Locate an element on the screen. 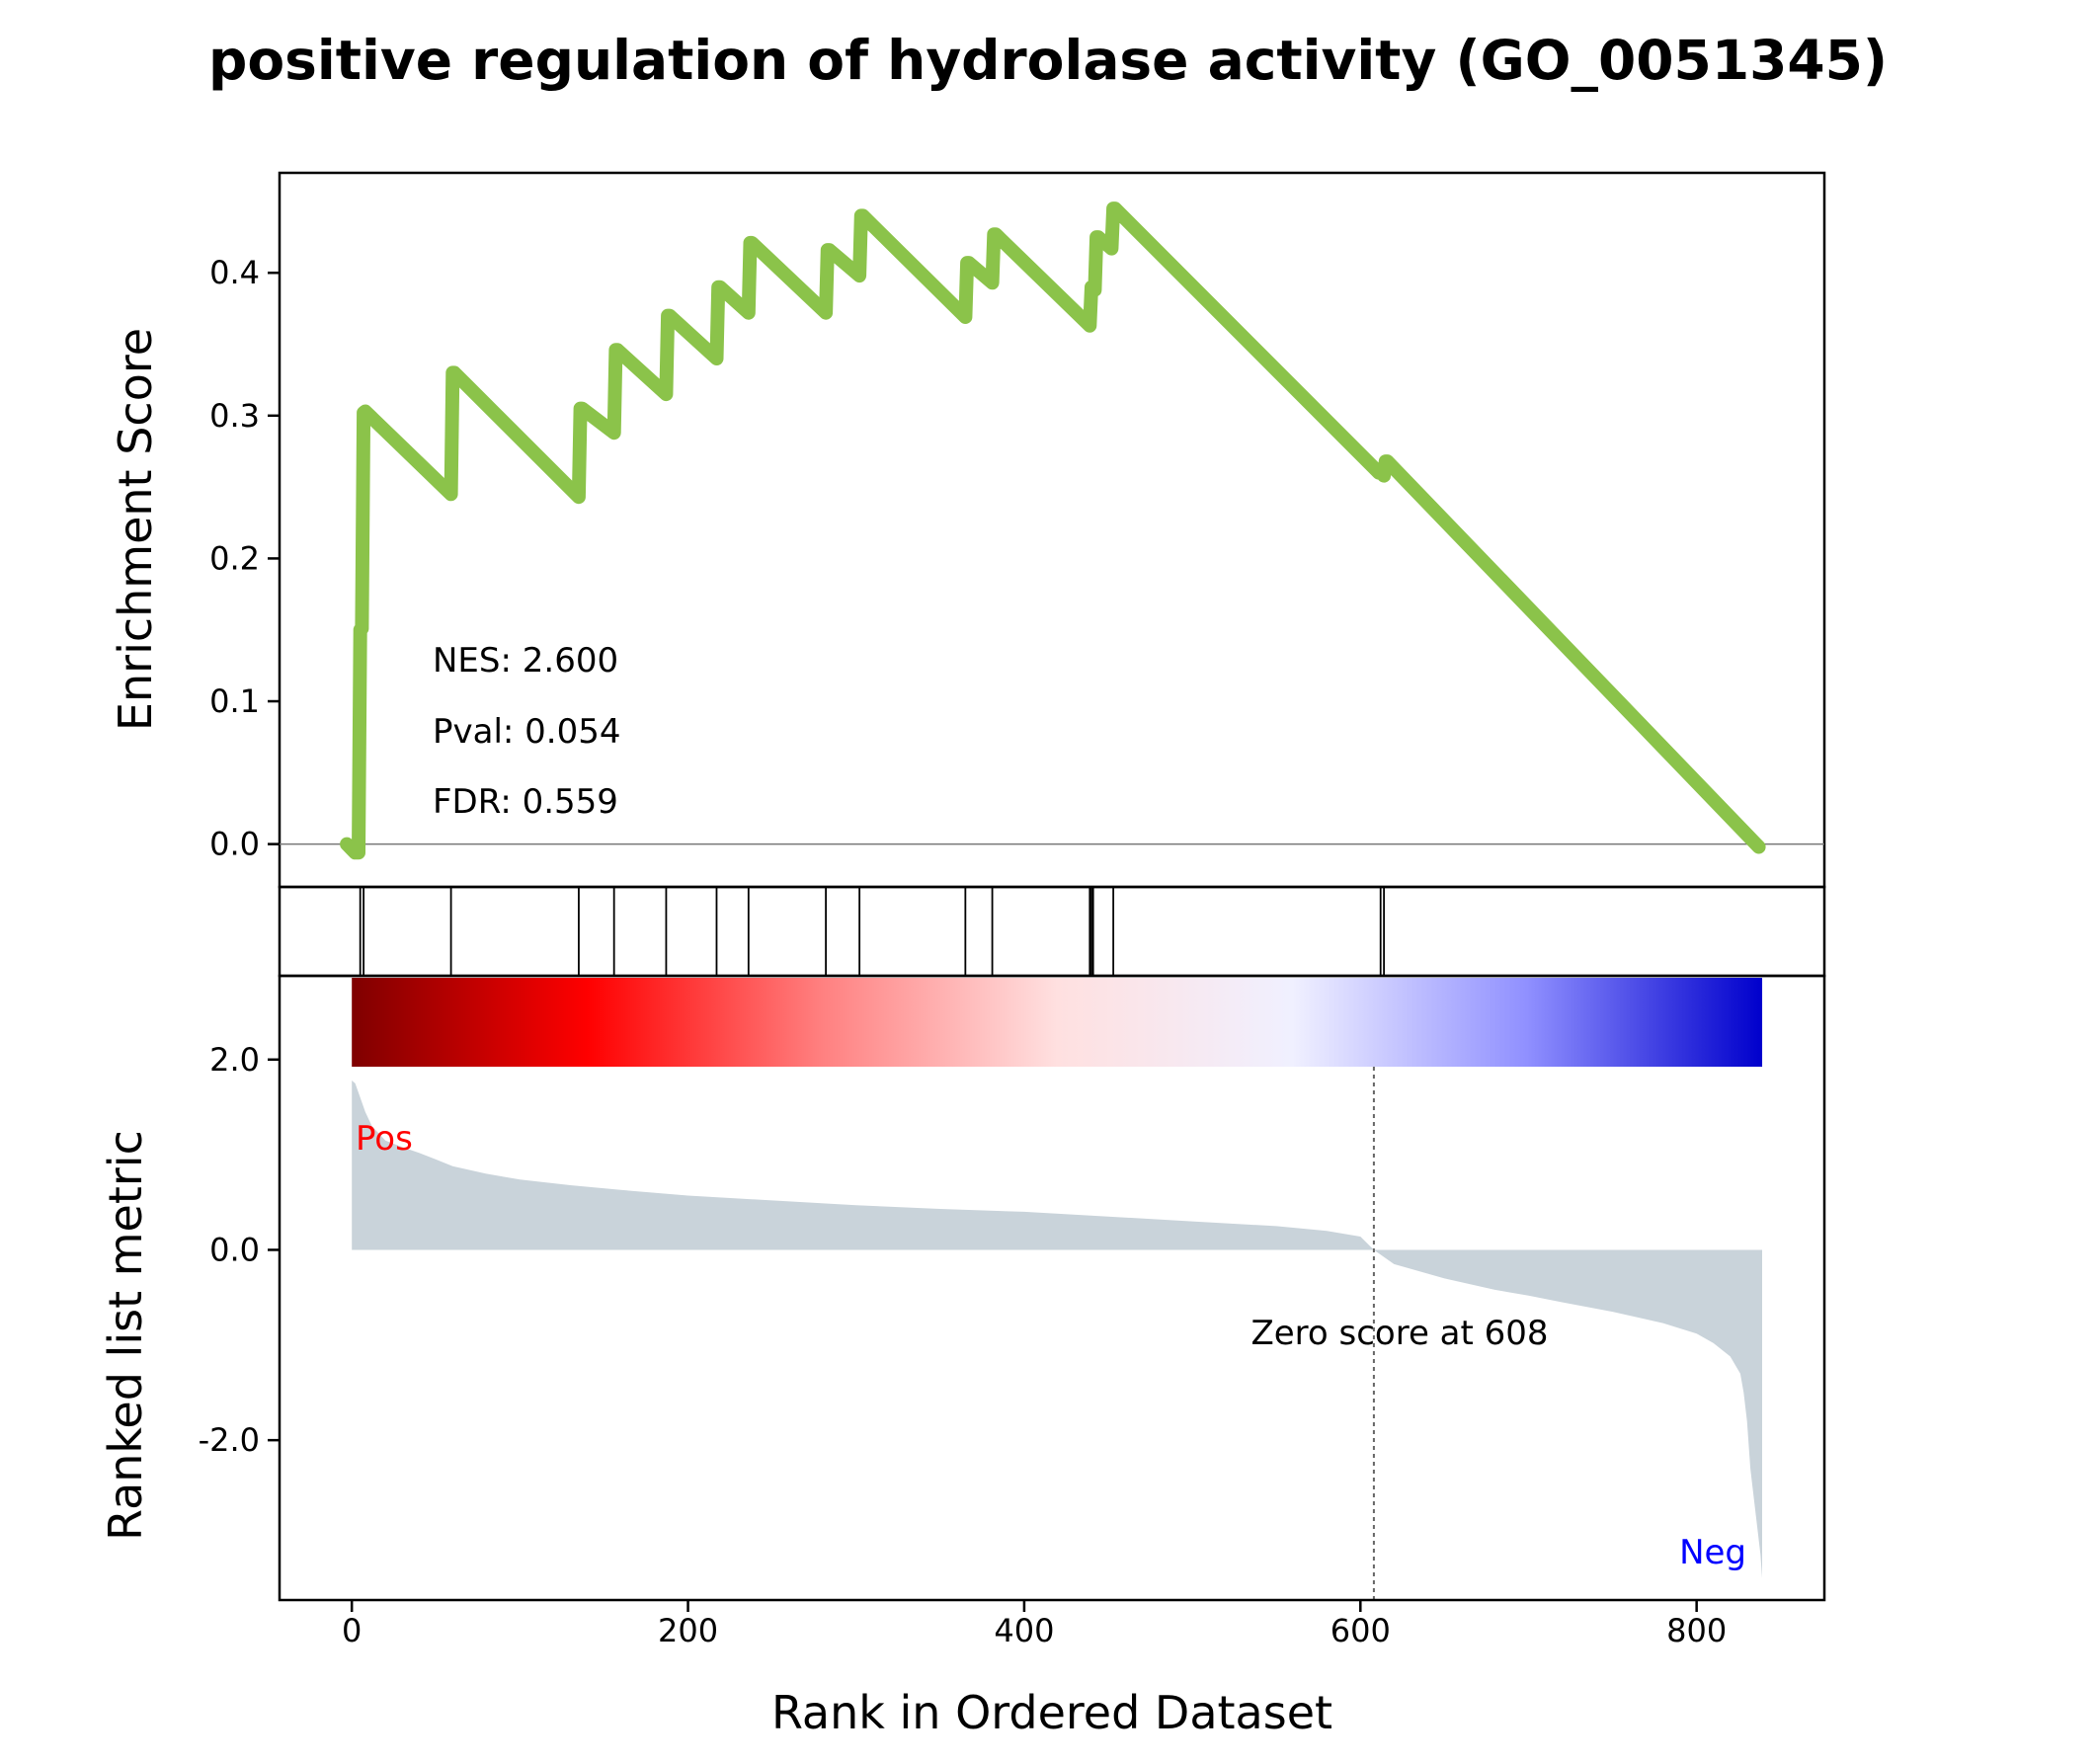 The height and width of the screenshot is (1764, 2096). es-y-tick-label: 0.3 is located at coordinates (234, 416).